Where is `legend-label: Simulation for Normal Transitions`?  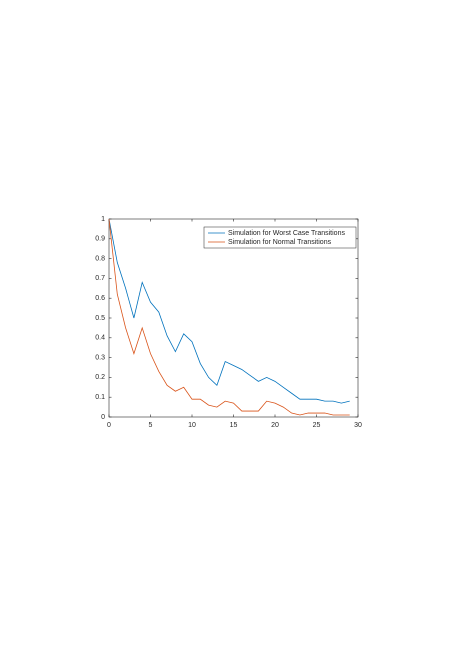
legend-label: Simulation for Normal Transitions is located at coordinates (280, 242).